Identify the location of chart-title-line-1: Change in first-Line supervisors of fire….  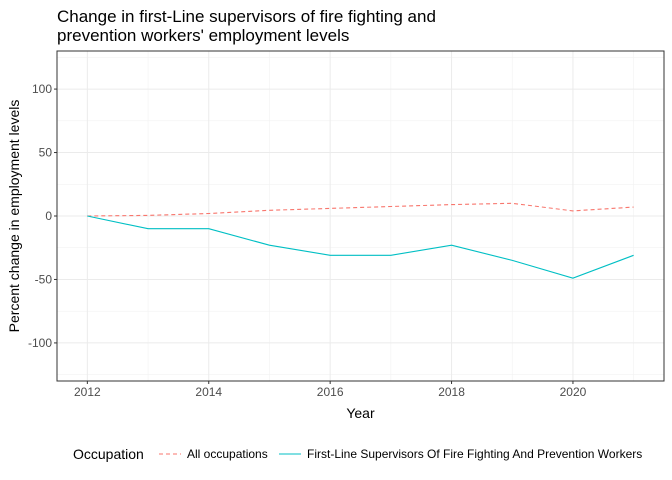
(246, 16).